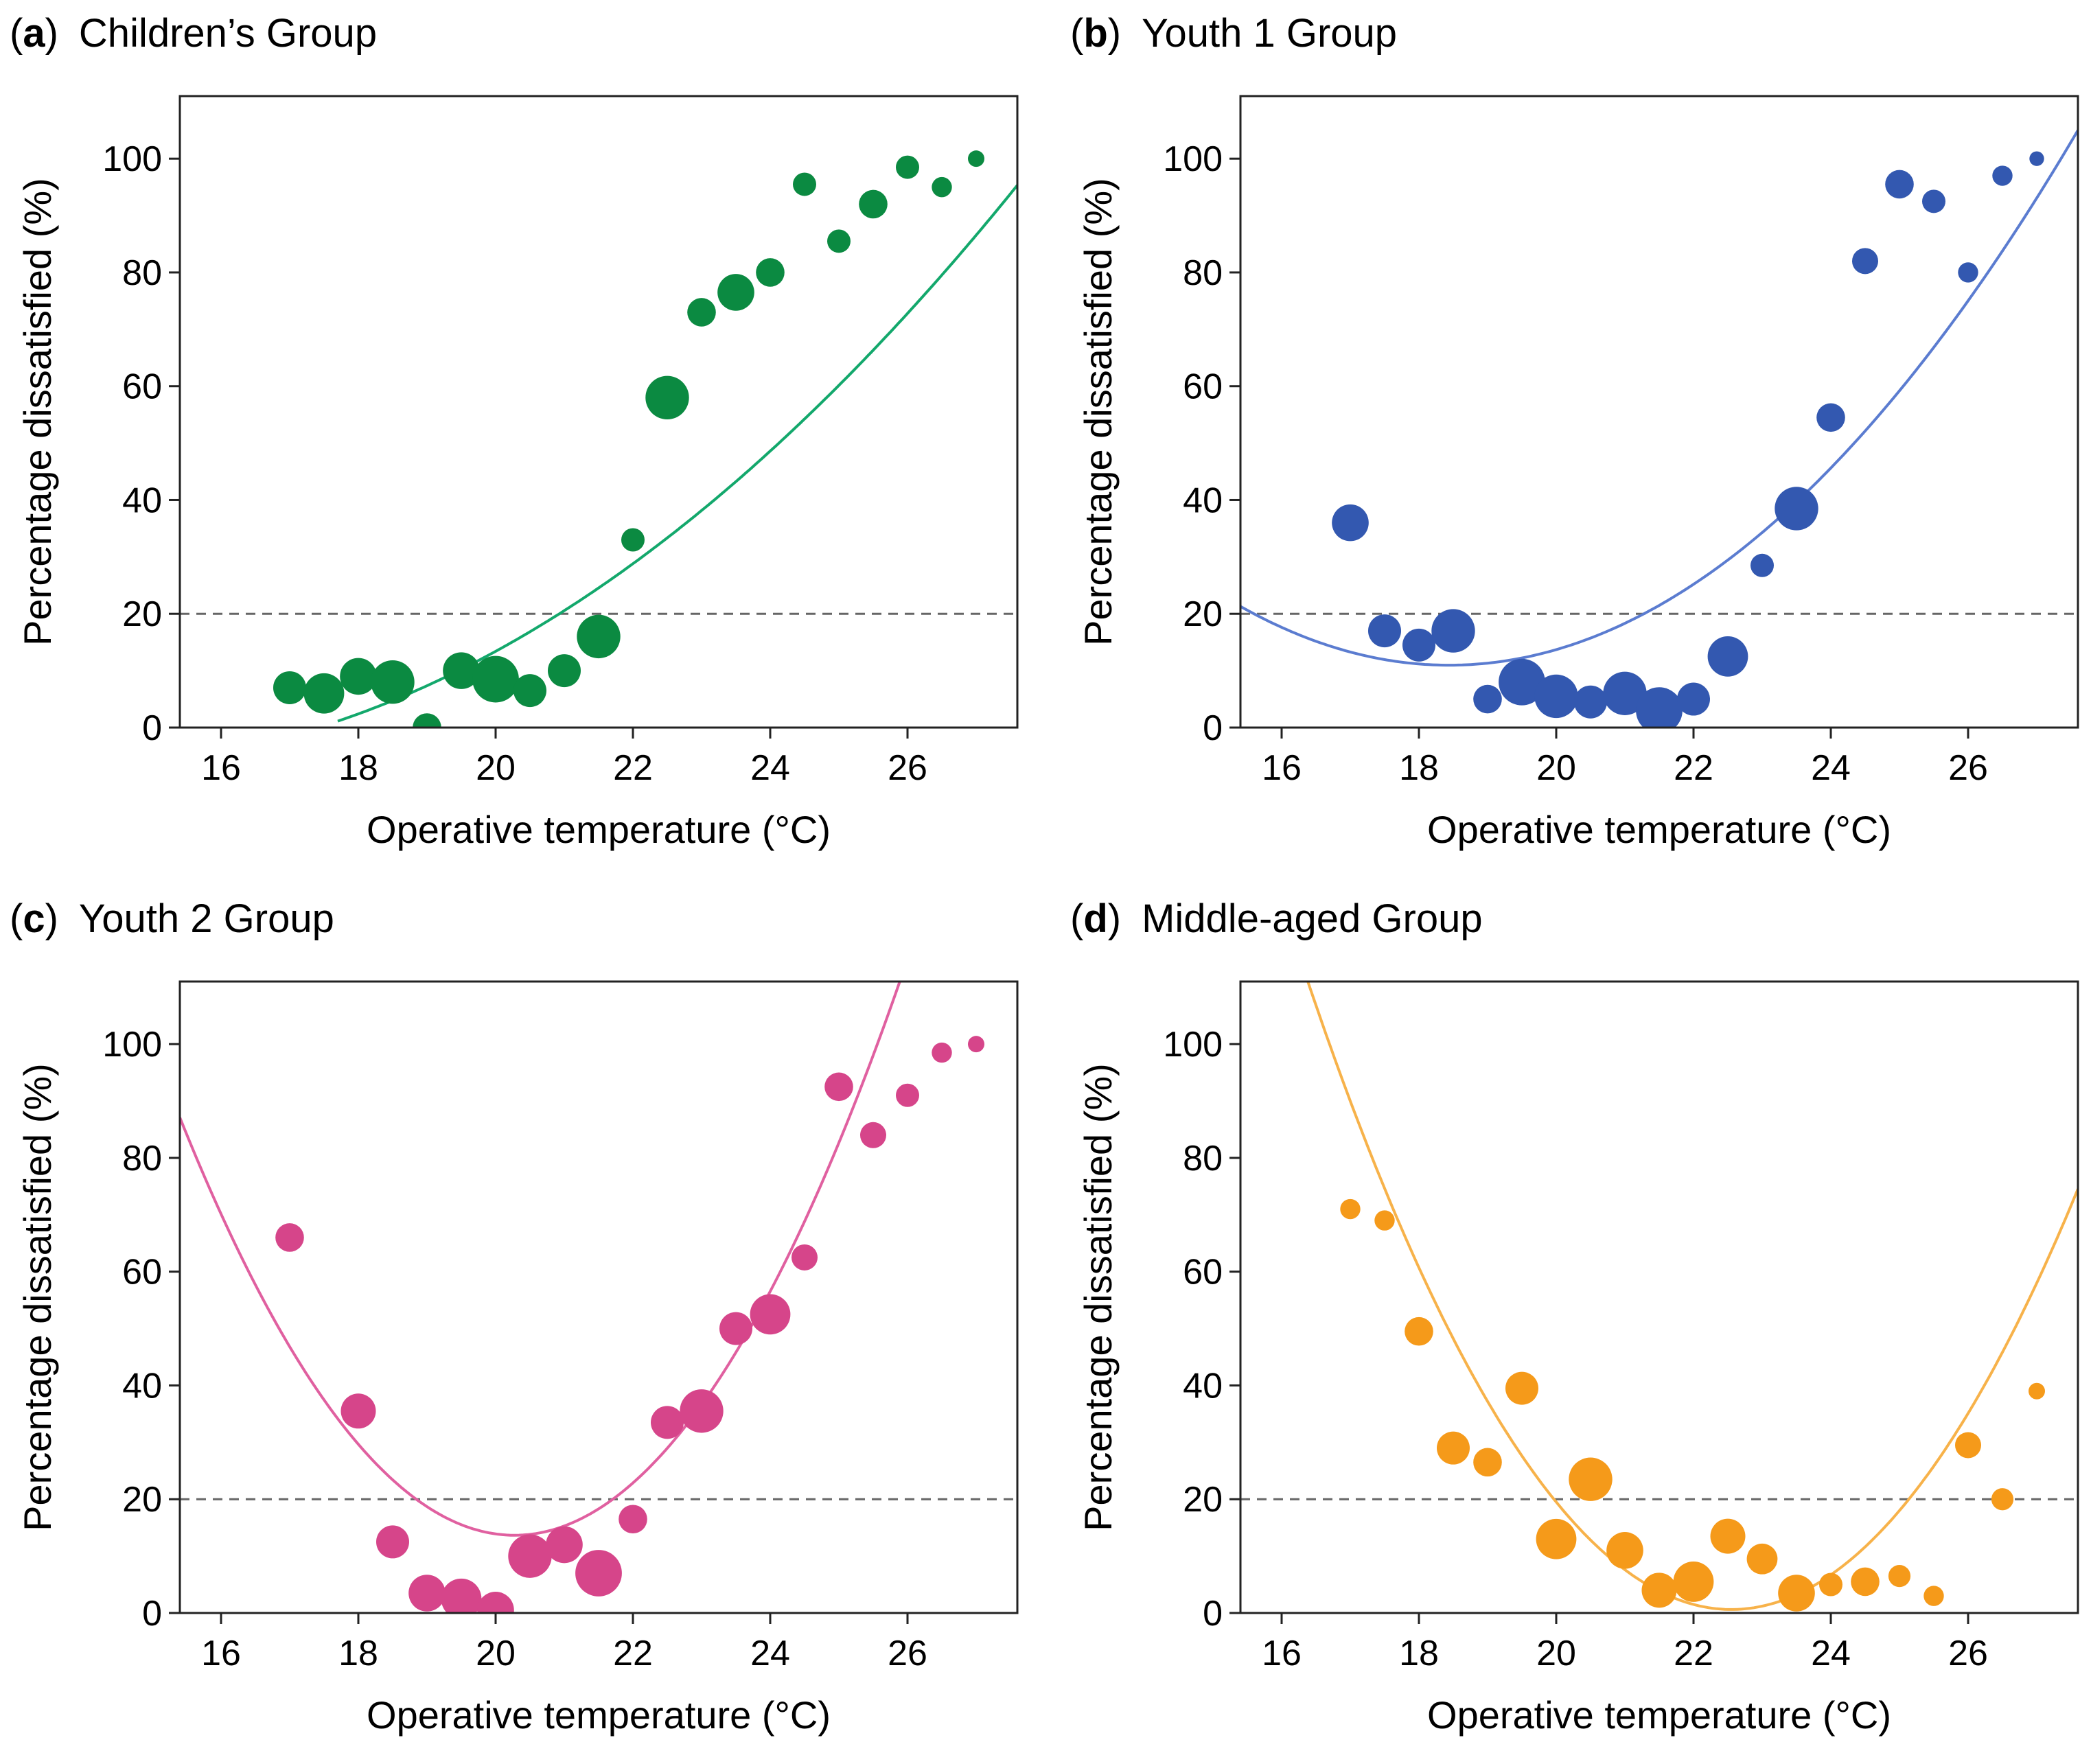  Describe the element at coordinates (206, 918) in the screenshot. I see `chart-title: Youth 2 Group` at that location.